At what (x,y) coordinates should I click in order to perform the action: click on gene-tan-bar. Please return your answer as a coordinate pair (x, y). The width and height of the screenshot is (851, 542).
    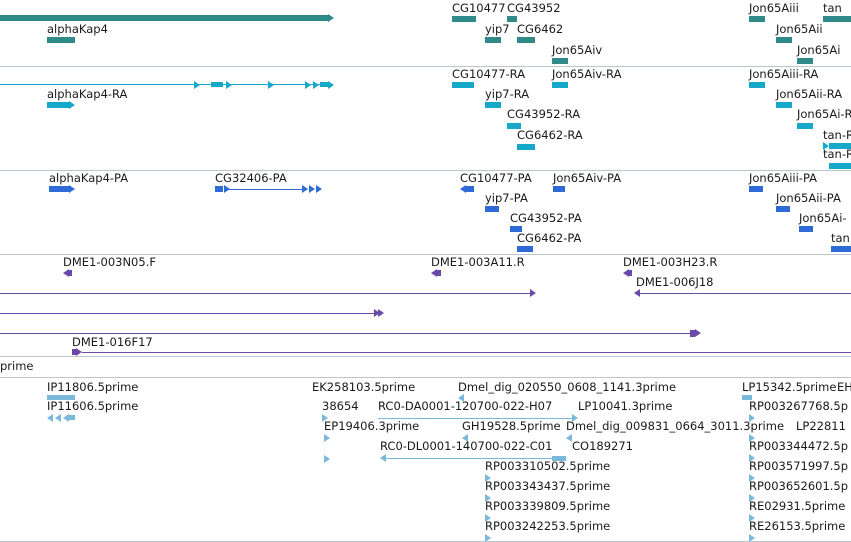
    Looking at the image, I should click on (837, 19).